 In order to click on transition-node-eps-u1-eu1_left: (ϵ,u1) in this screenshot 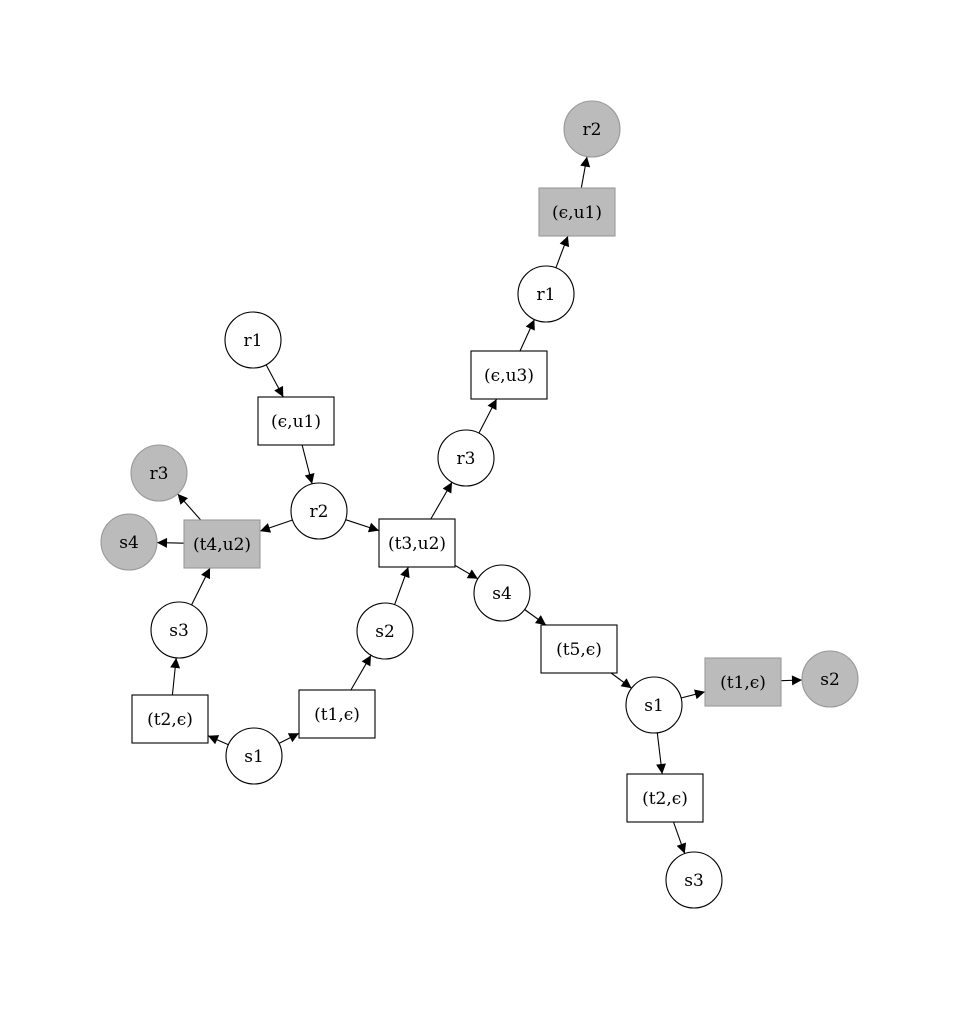, I will do `click(296, 421)`.